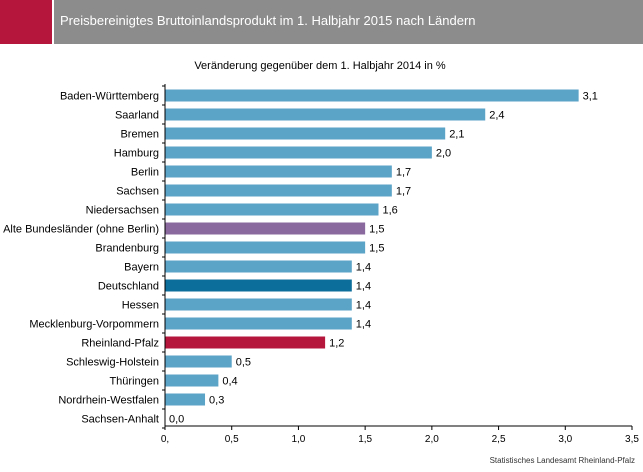 This screenshot has width=643, height=472. Describe the element at coordinates (136, 154) in the screenshot. I see `category-label-4: Hamburg` at that location.